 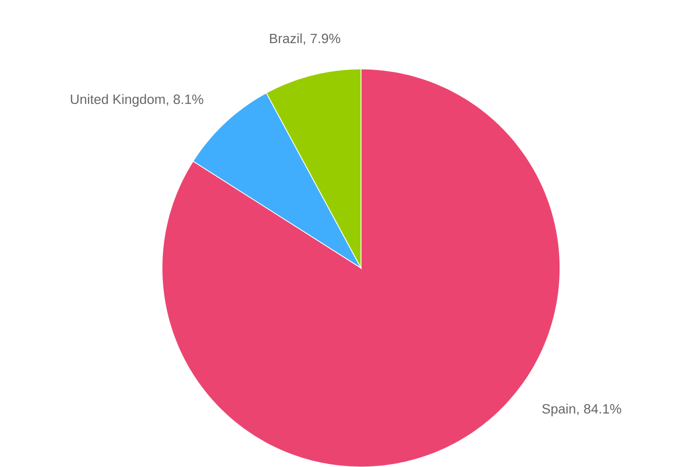 I want to click on slice-label: Brazil, so click(x=286, y=38).